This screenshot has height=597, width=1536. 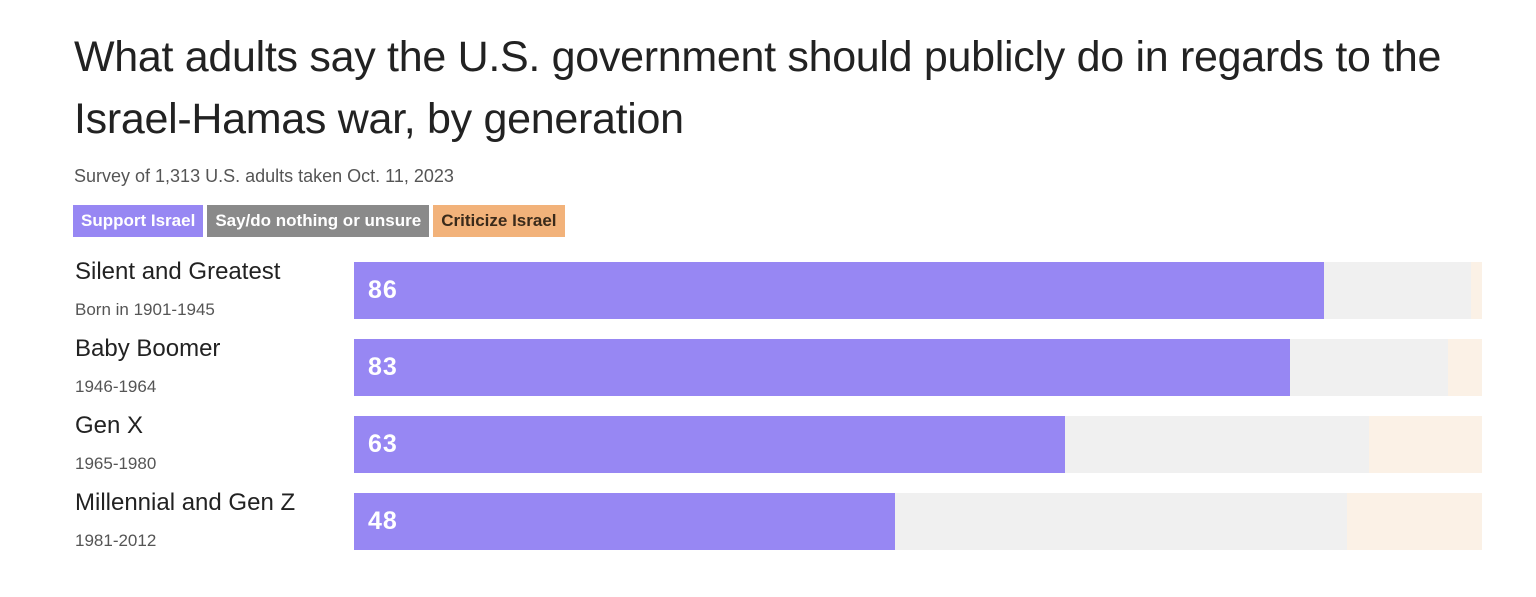 I want to click on bar-track: 63, so click(x=918, y=444).